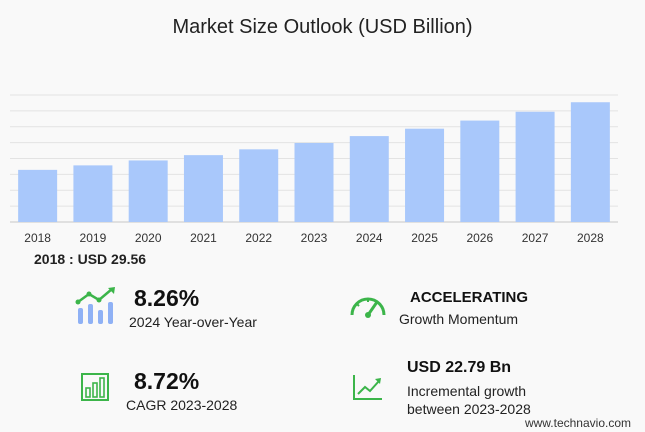  I want to click on x-tick-label: 2028, so click(590, 238).